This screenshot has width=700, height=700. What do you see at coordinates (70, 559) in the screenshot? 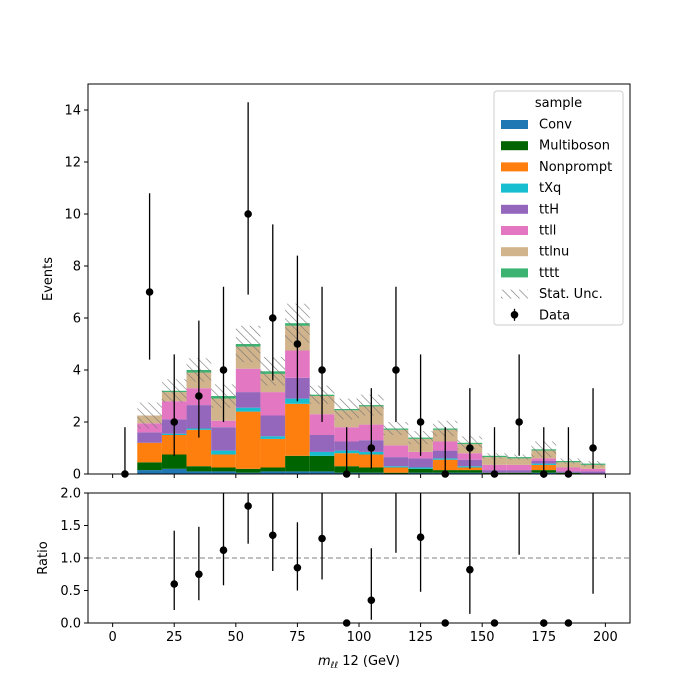
I see `ratio-y-tick-label-2: 1.0` at bounding box center [70, 559].